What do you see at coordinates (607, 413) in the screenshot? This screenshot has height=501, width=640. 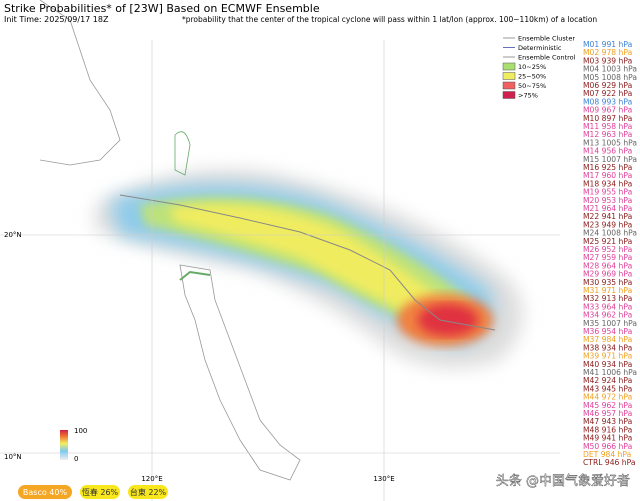 I see `member-label: M46 957 hPa` at bounding box center [607, 413].